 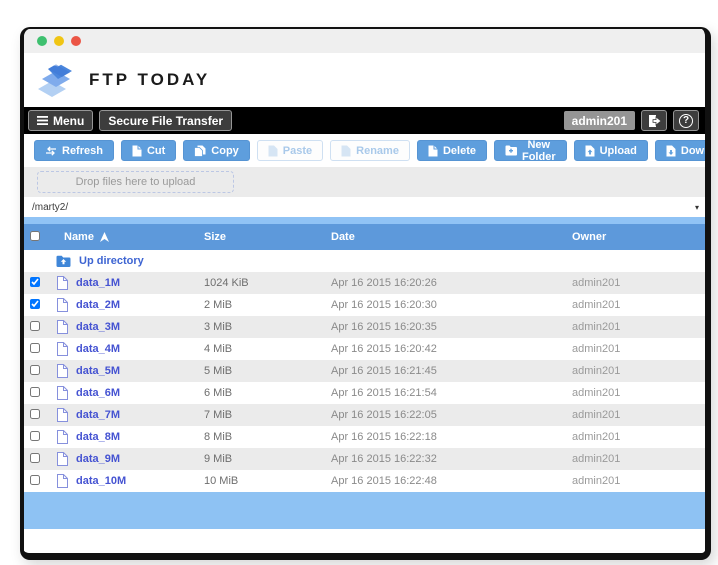 What do you see at coordinates (218, 371) in the screenshot?
I see `file-size: 5 MiB` at bounding box center [218, 371].